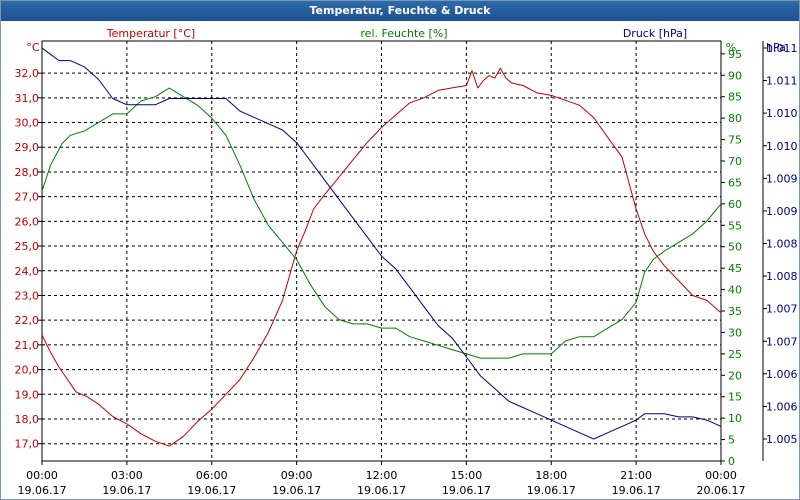 Image resolution: width=800 pixels, height=500 pixels. Describe the element at coordinates (731, 461) in the screenshot. I see `humidity-tick-label: 0` at that location.